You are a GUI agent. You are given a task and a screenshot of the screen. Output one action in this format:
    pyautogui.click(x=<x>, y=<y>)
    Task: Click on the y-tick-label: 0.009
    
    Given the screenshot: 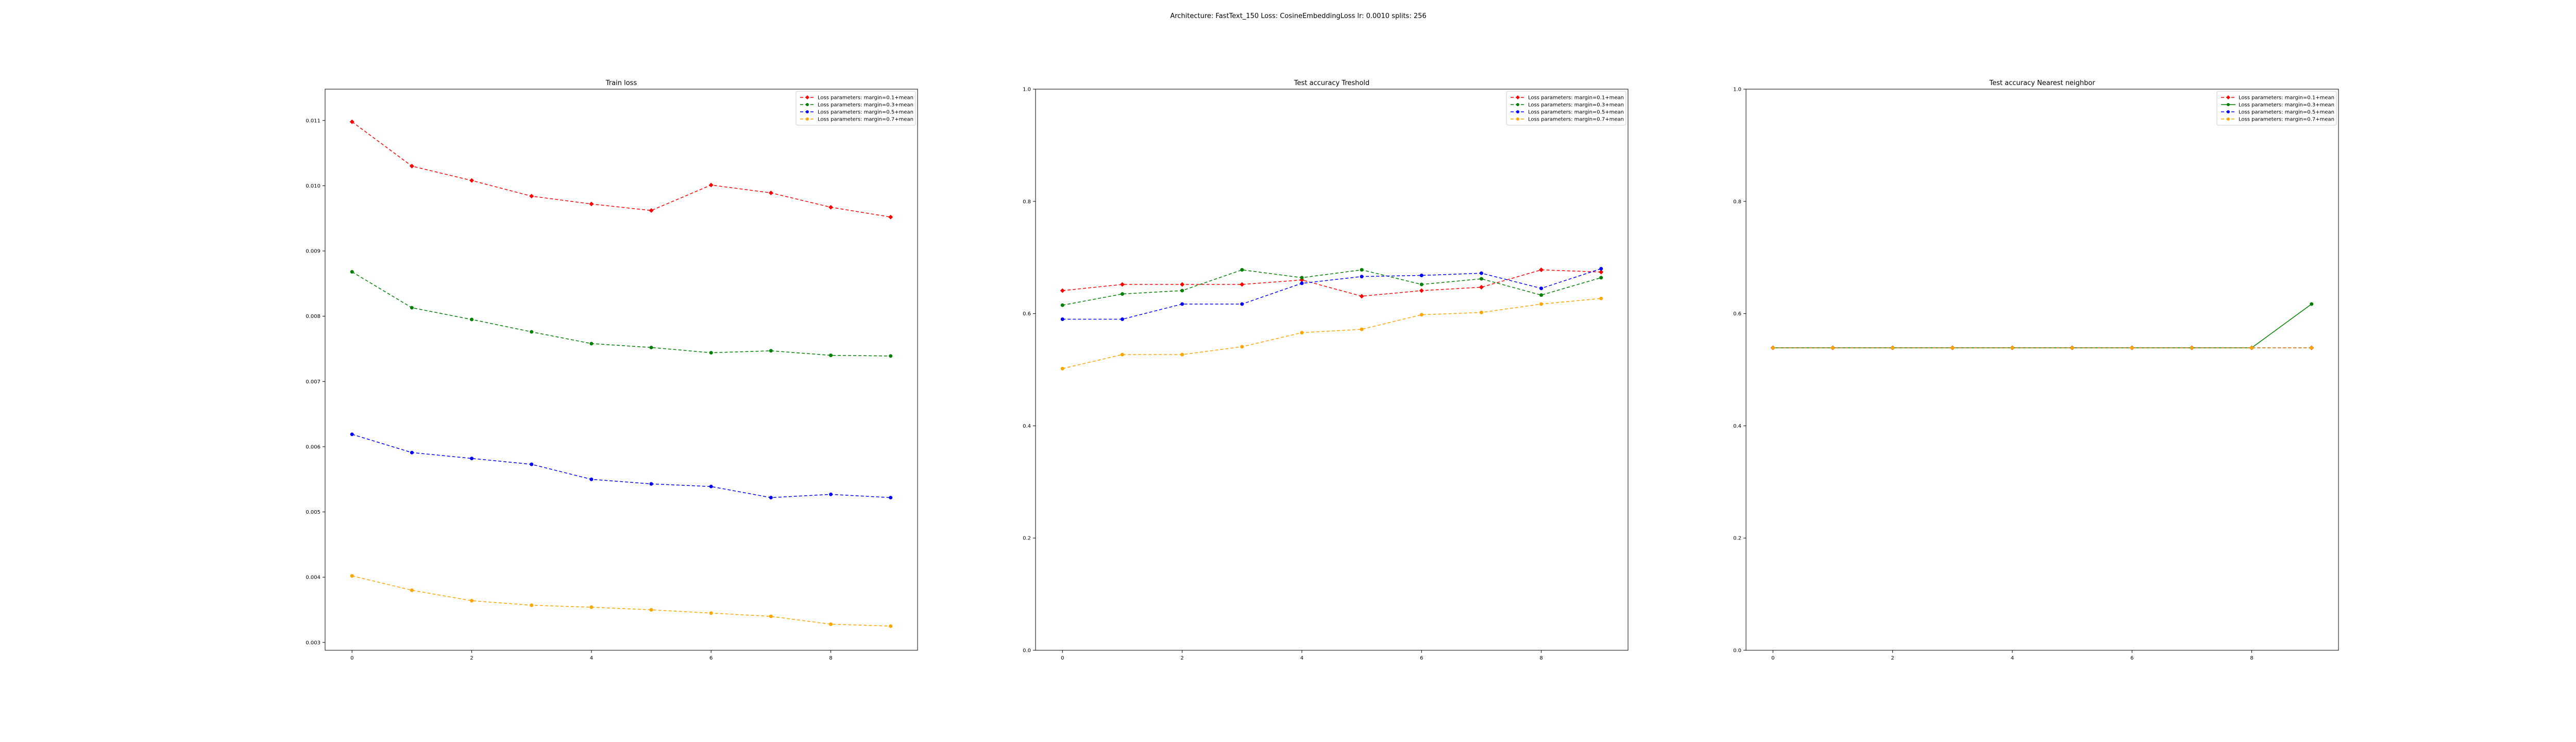 What is the action you would take?
    pyautogui.click(x=313, y=252)
    